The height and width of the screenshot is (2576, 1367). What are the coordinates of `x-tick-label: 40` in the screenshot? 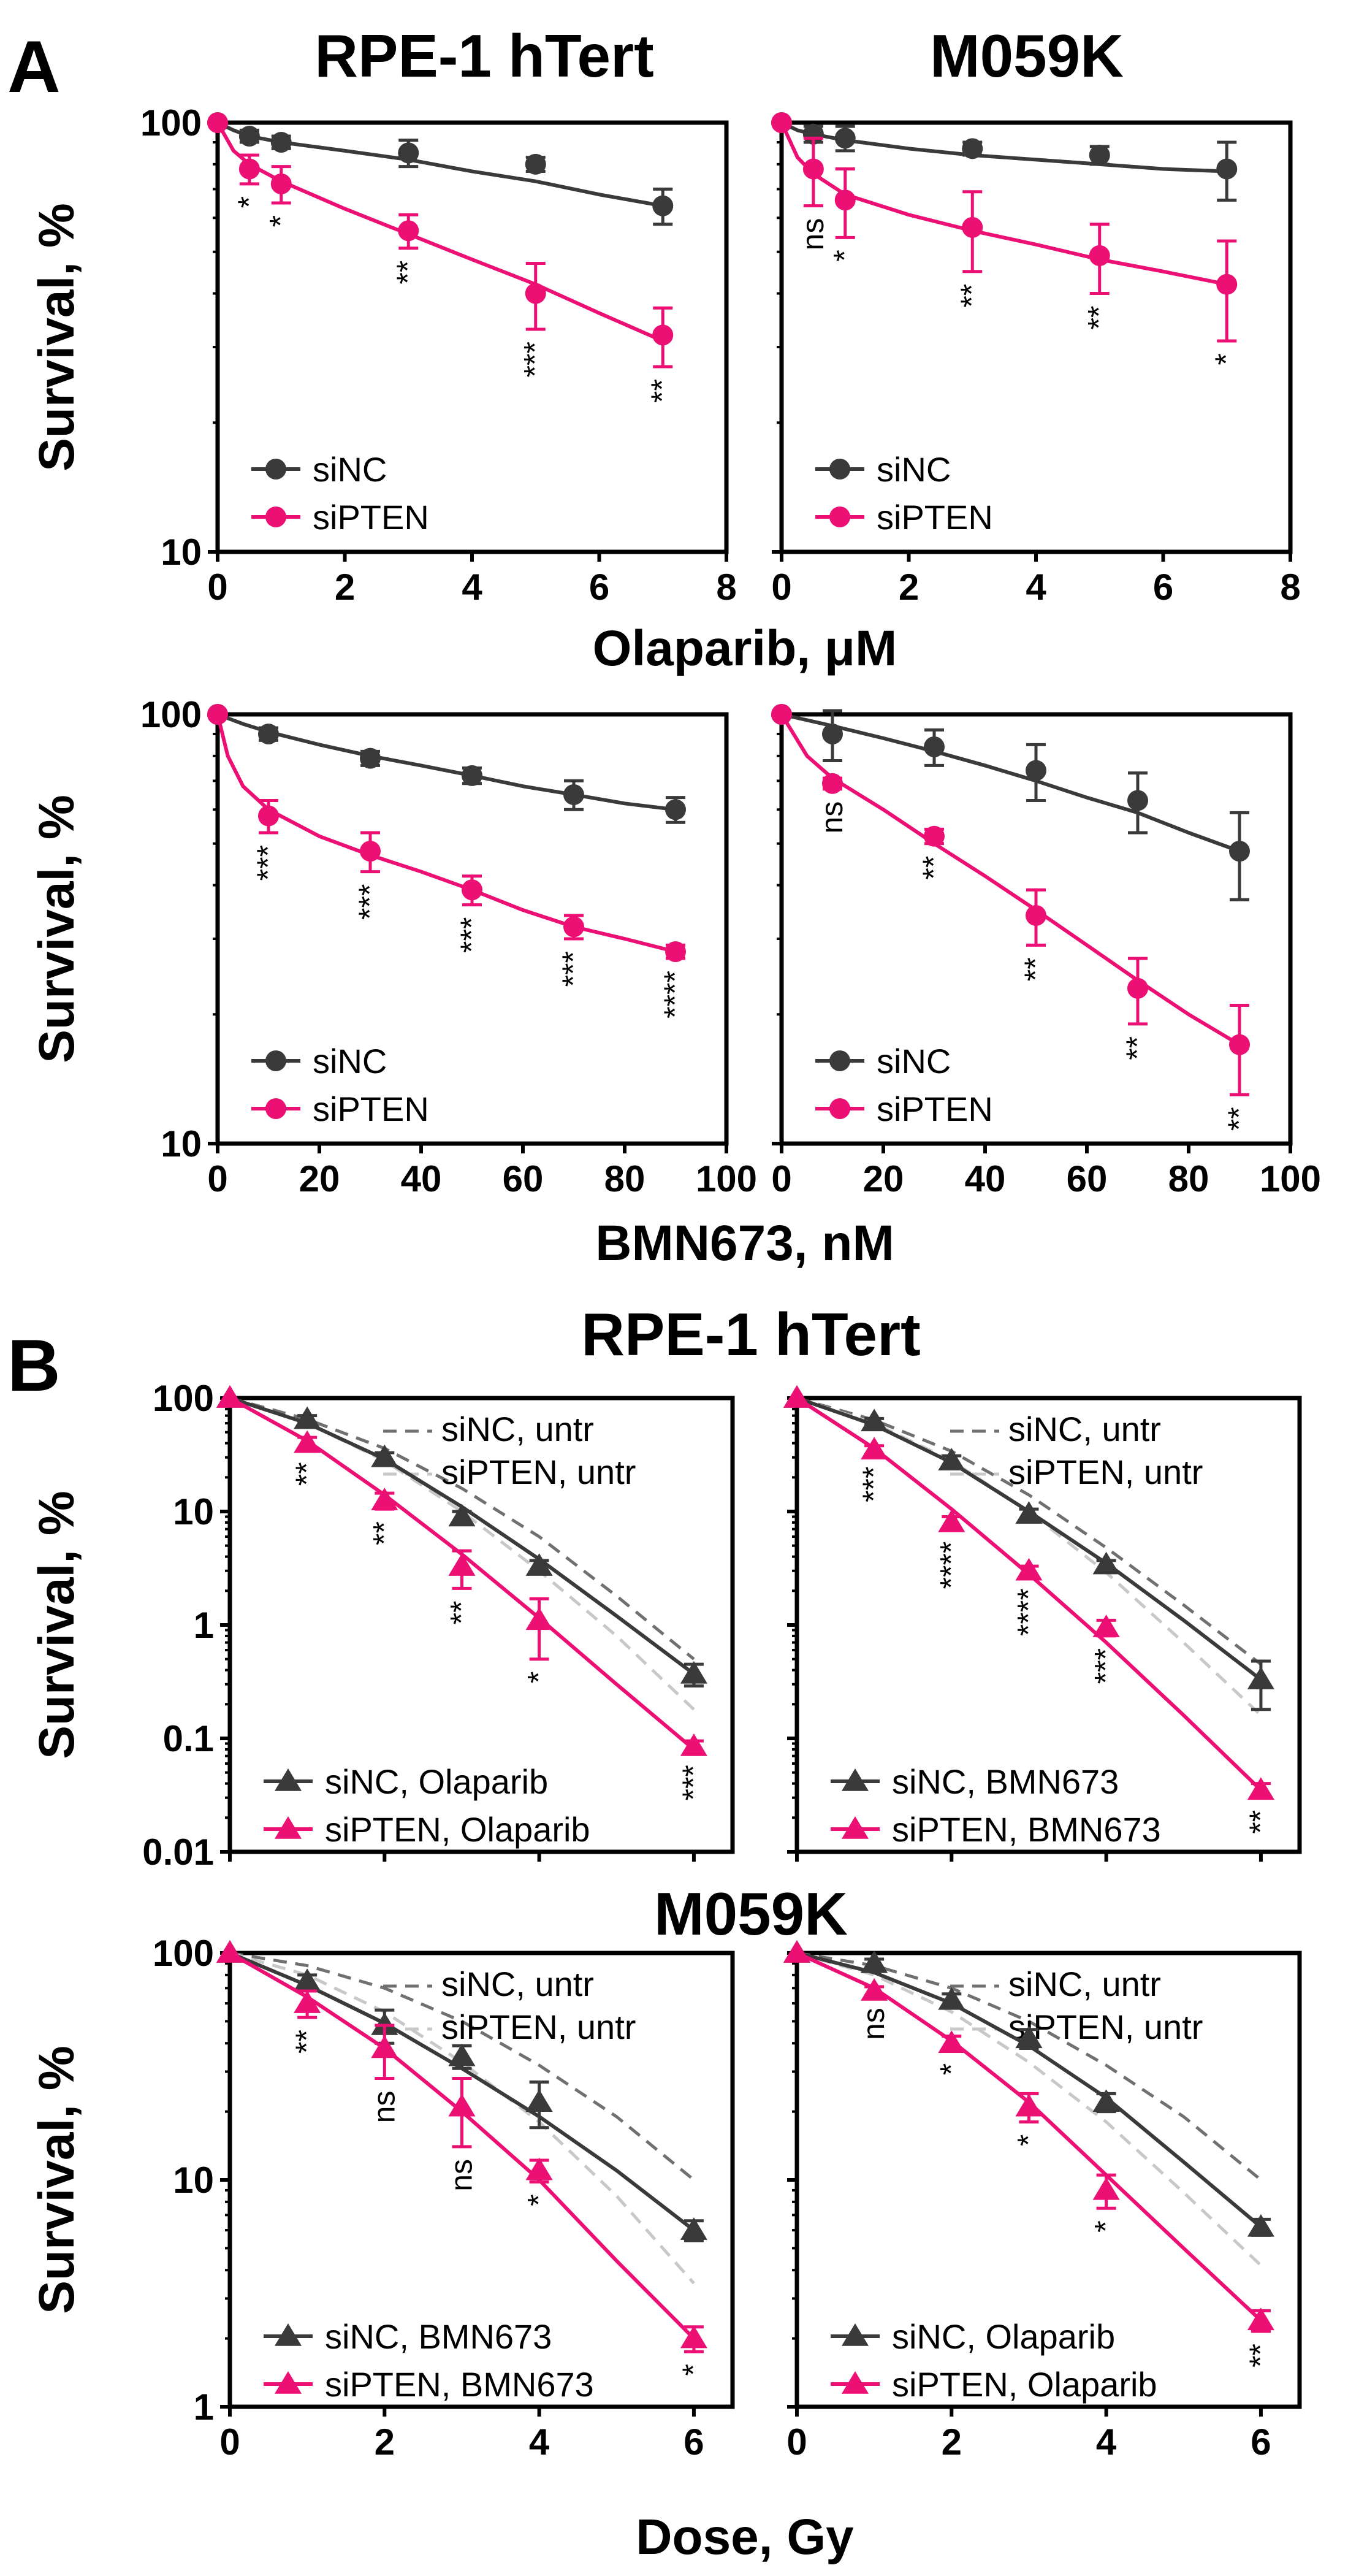 It's located at (421, 1178).